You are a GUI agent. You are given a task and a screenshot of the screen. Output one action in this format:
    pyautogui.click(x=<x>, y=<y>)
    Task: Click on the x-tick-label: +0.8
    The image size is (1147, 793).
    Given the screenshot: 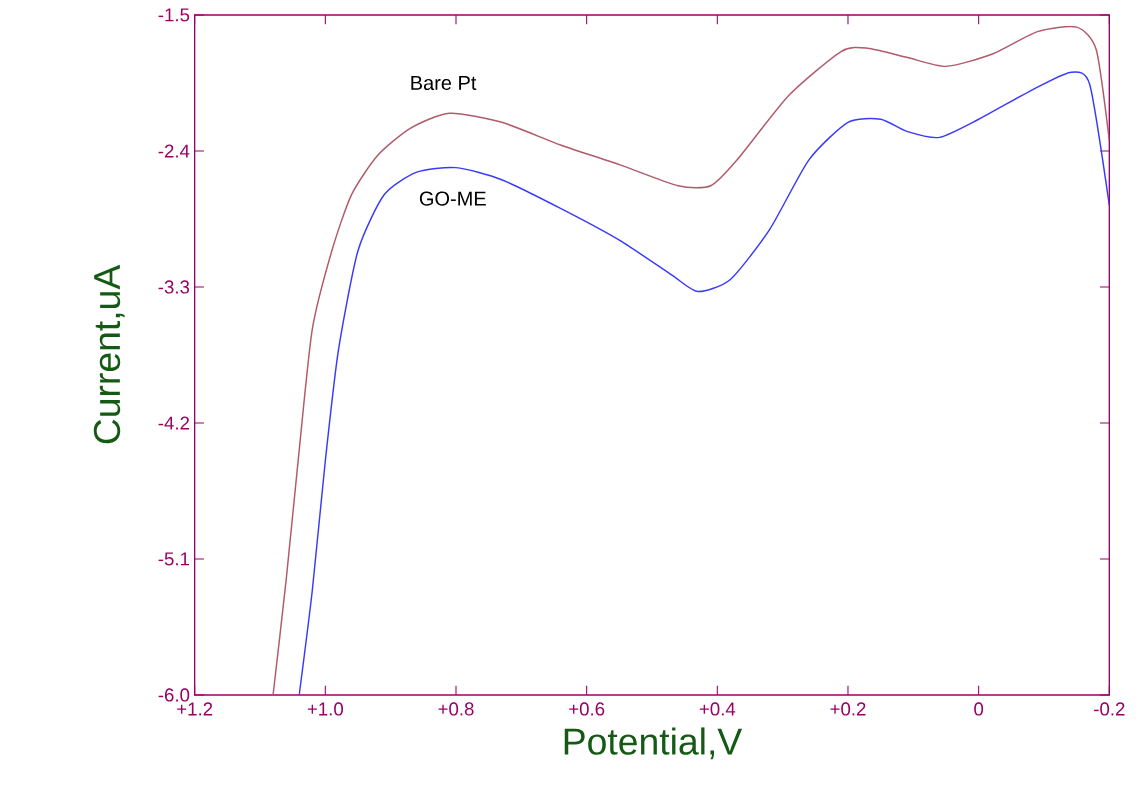 What is the action you would take?
    pyautogui.click(x=456, y=709)
    